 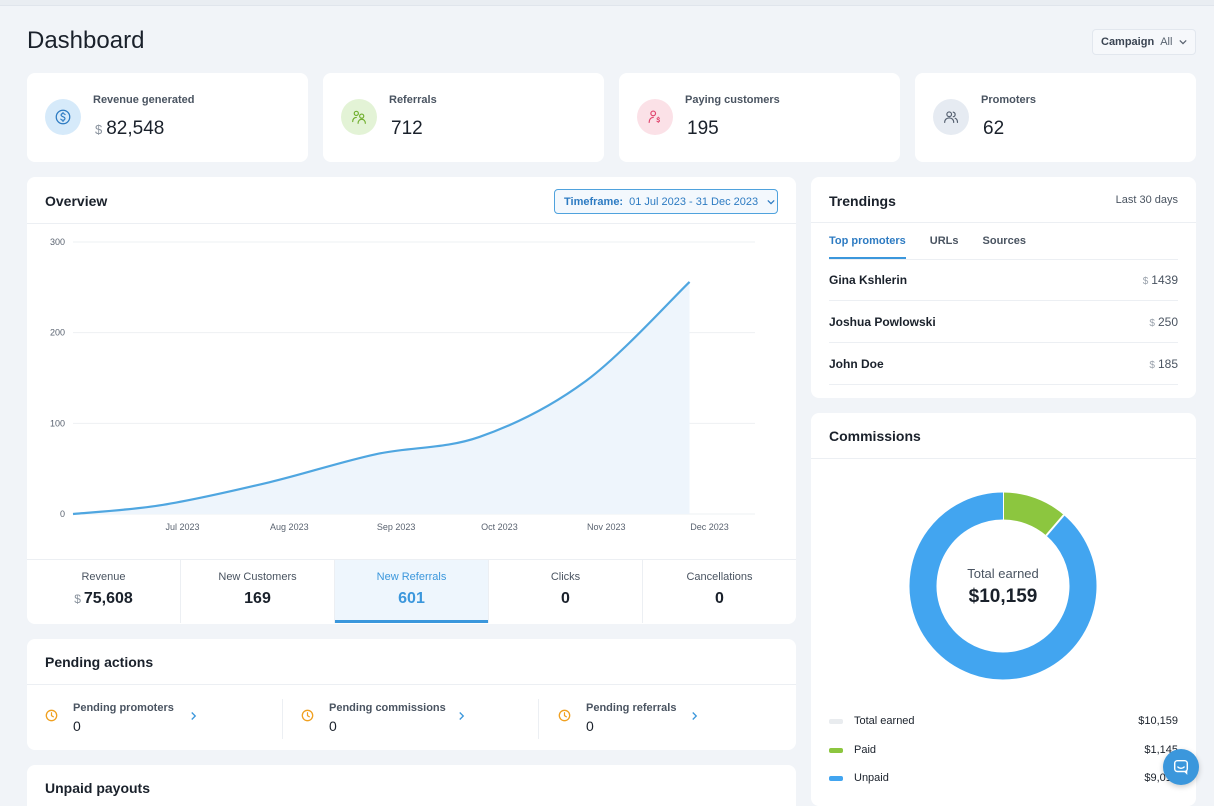 What do you see at coordinates (1033, 514) in the screenshot?
I see `donut-slice-paid` at bounding box center [1033, 514].